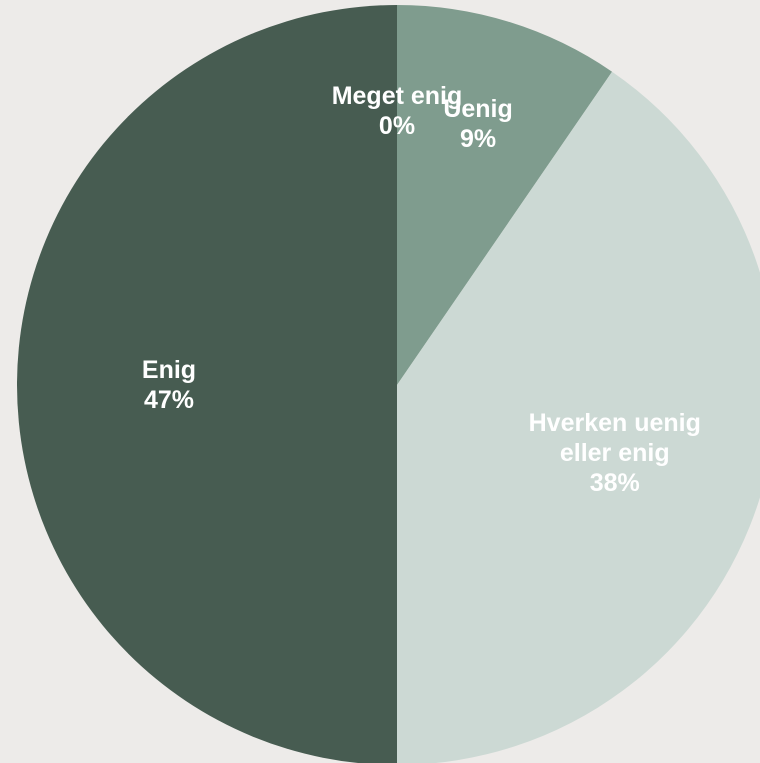  Describe the element at coordinates (169, 370) in the screenshot. I see `category-label: Enig` at that location.